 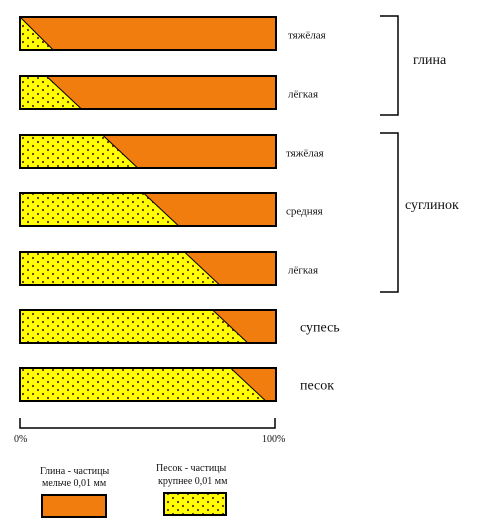 I want to click on bar-label: супесь, so click(x=320, y=328).